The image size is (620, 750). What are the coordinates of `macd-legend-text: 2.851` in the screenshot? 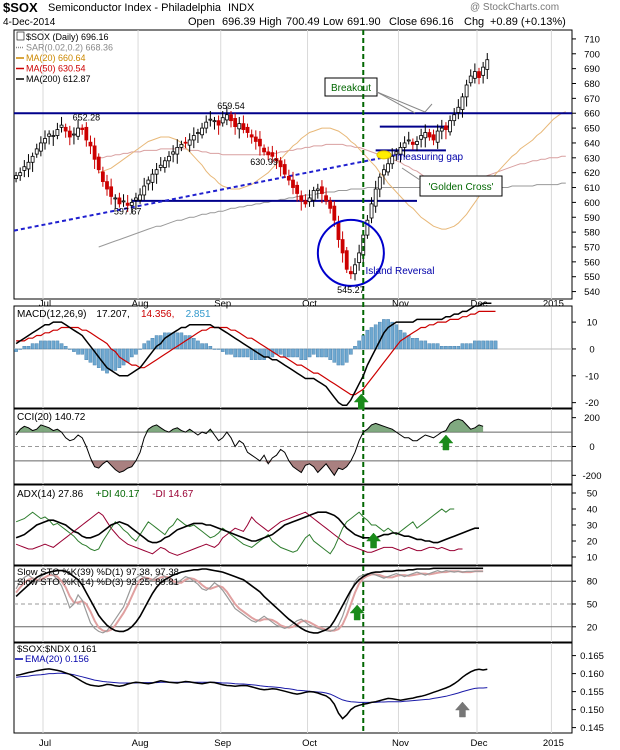 It's located at (198, 314).